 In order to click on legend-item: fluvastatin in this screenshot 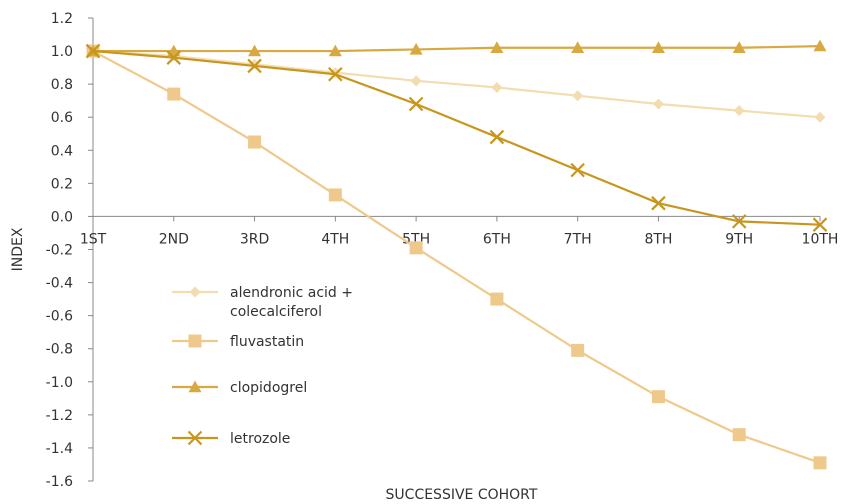, I will do `click(238, 342)`.